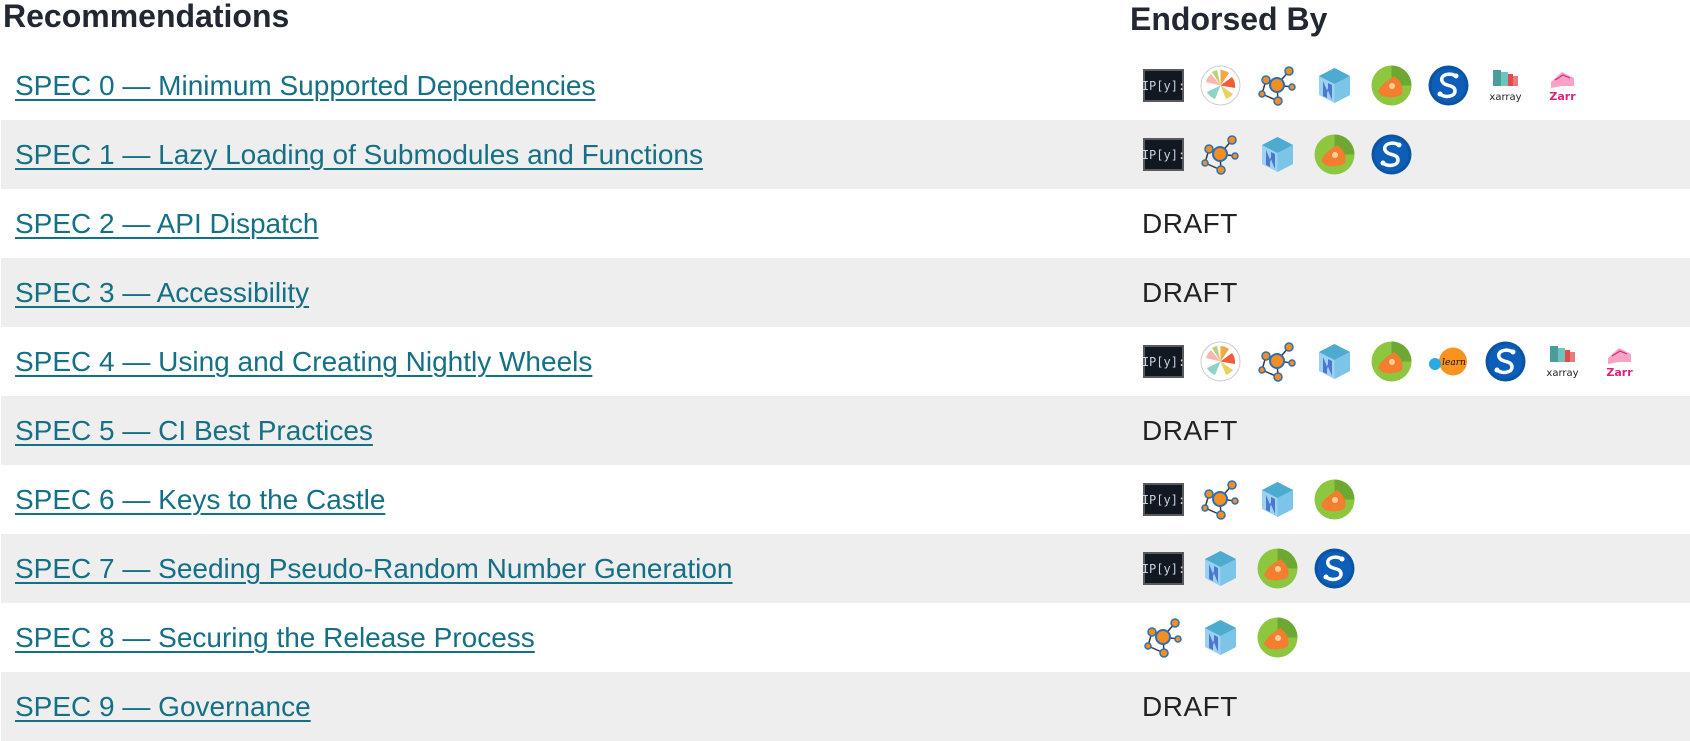  What do you see at coordinates (1229, 19) in the screenshot?
I see `endorsed-by-heading: Endorsed By` at bounding box center [1229, 19].